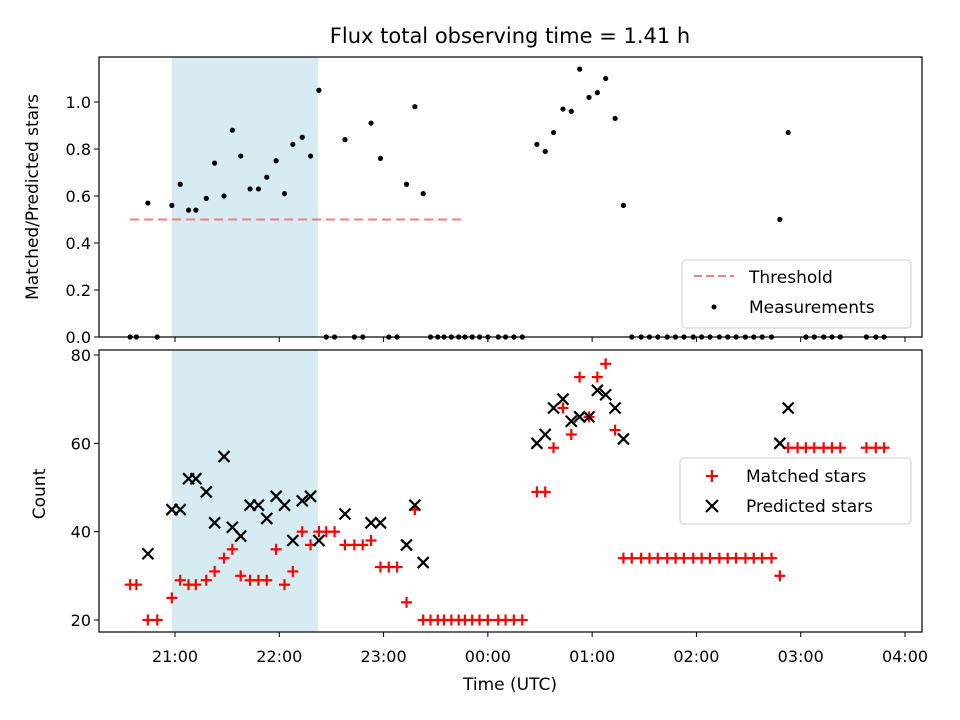  I want to click on x-tick-label: 03:00, so click(801, 656).